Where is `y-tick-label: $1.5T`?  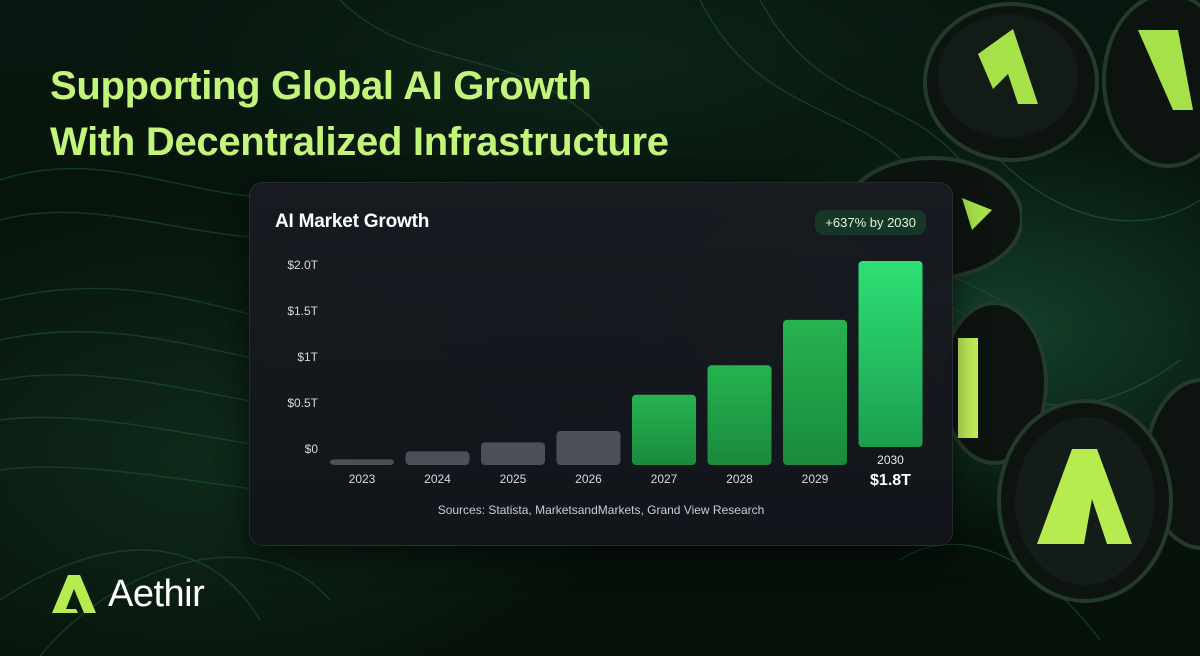 y-tick-label: $1.5T is located at coordinates (302, 311).